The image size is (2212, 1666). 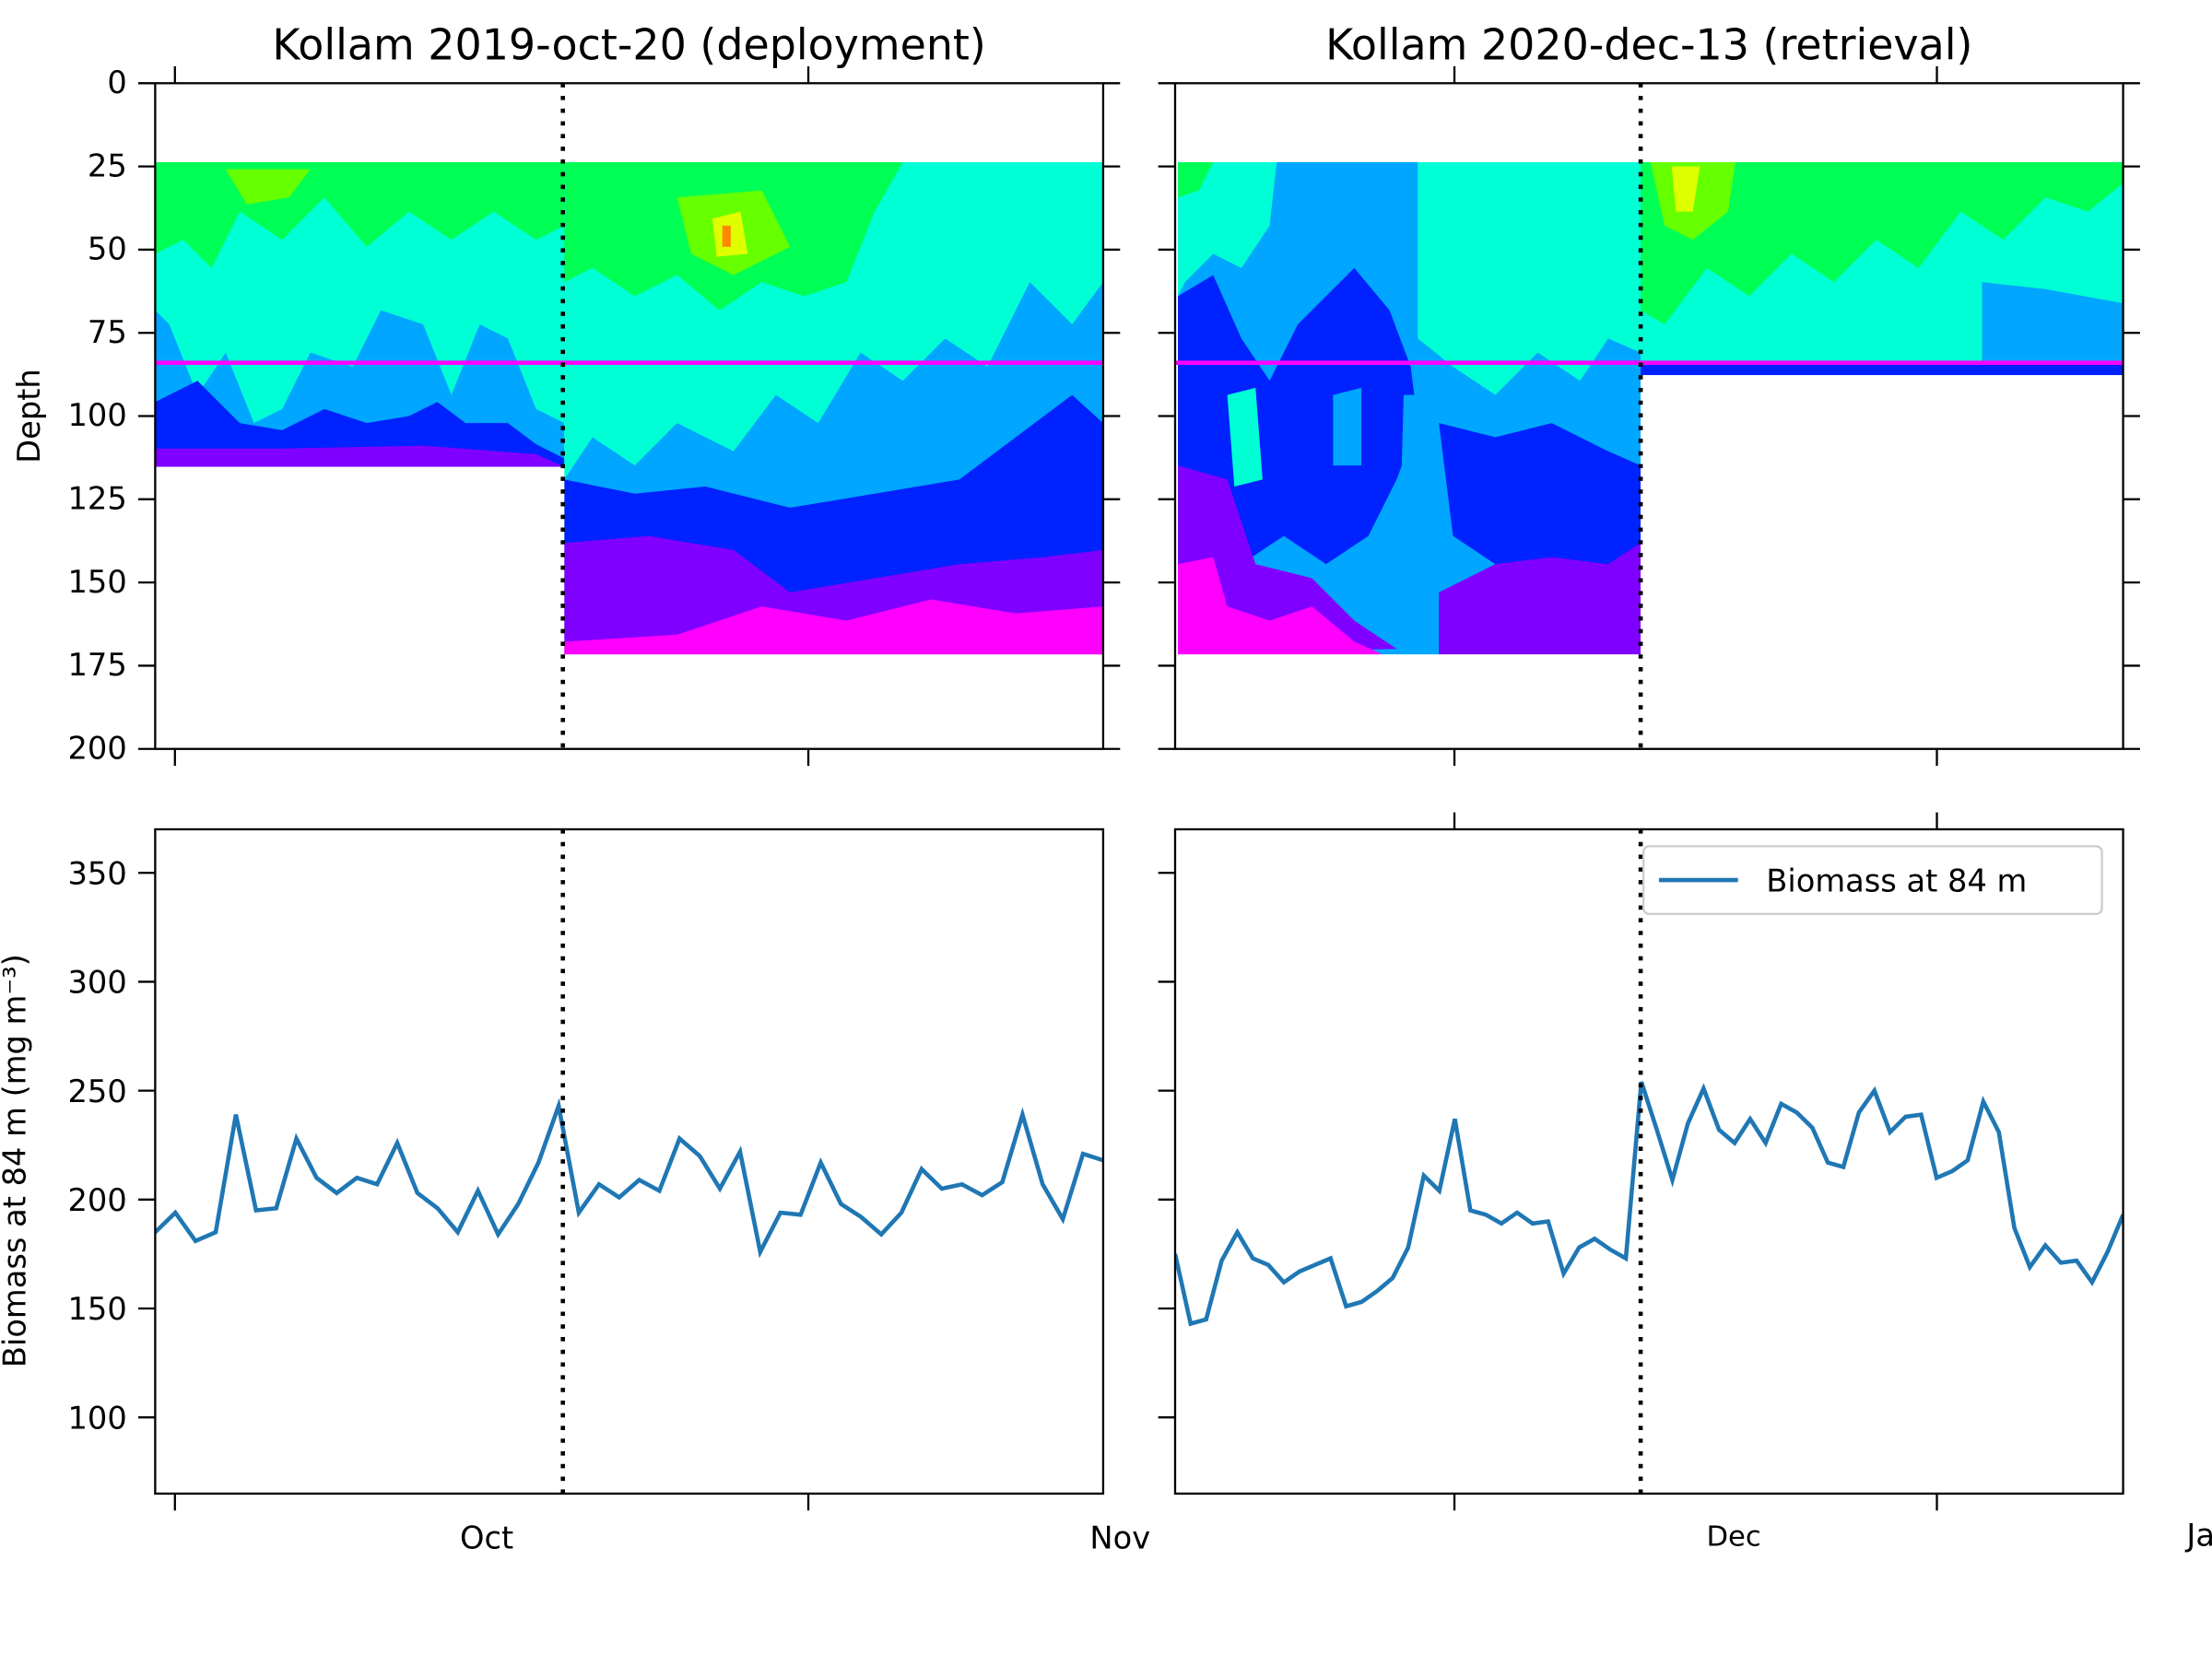 What do you see at coordinates (2198, 1536) in the screenshot?
I see `x-tick-label: Ja` at bounding box center [2198, 1536].